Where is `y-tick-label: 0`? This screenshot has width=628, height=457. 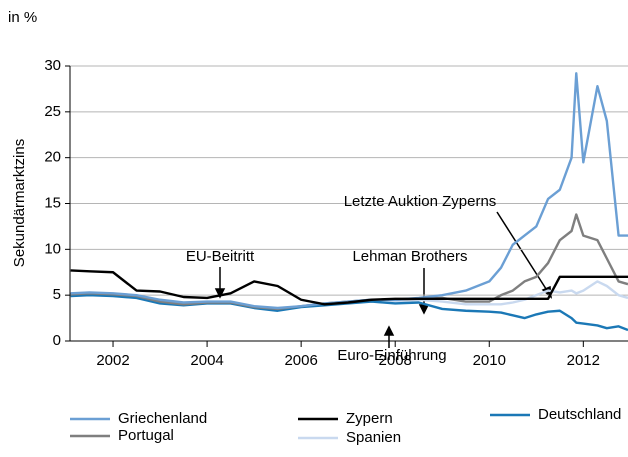
y-tick-label: 0 is located at coordinates (57, 340).